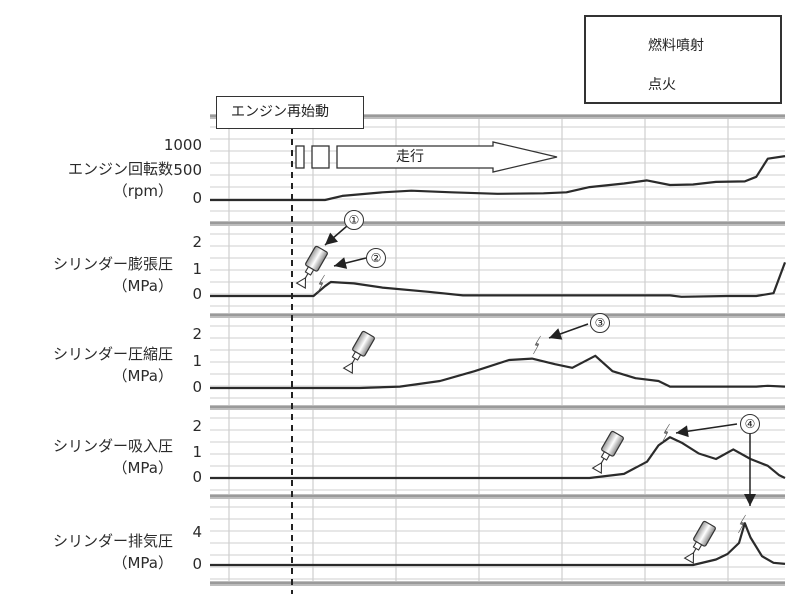 This screenshot has width=800, height=599. What do you see at coordinates (682, 431) in the screenshot?
I see `arrow-marker-4-head` at bounding box center [682, 431].